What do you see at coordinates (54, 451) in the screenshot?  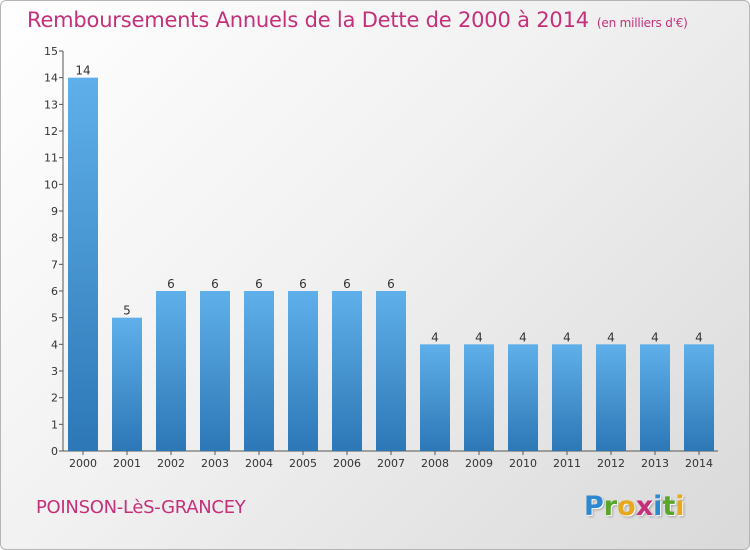 I see `y-tick-label: 0` at bounding box center [54, 451].